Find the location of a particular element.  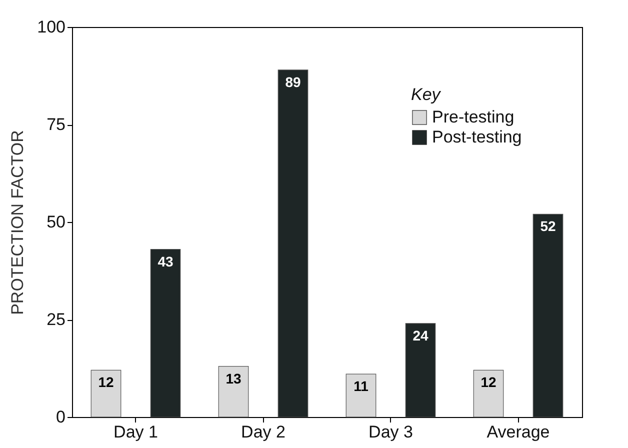

x-tick-label: Day 1 is located at coordinates (136, 432).